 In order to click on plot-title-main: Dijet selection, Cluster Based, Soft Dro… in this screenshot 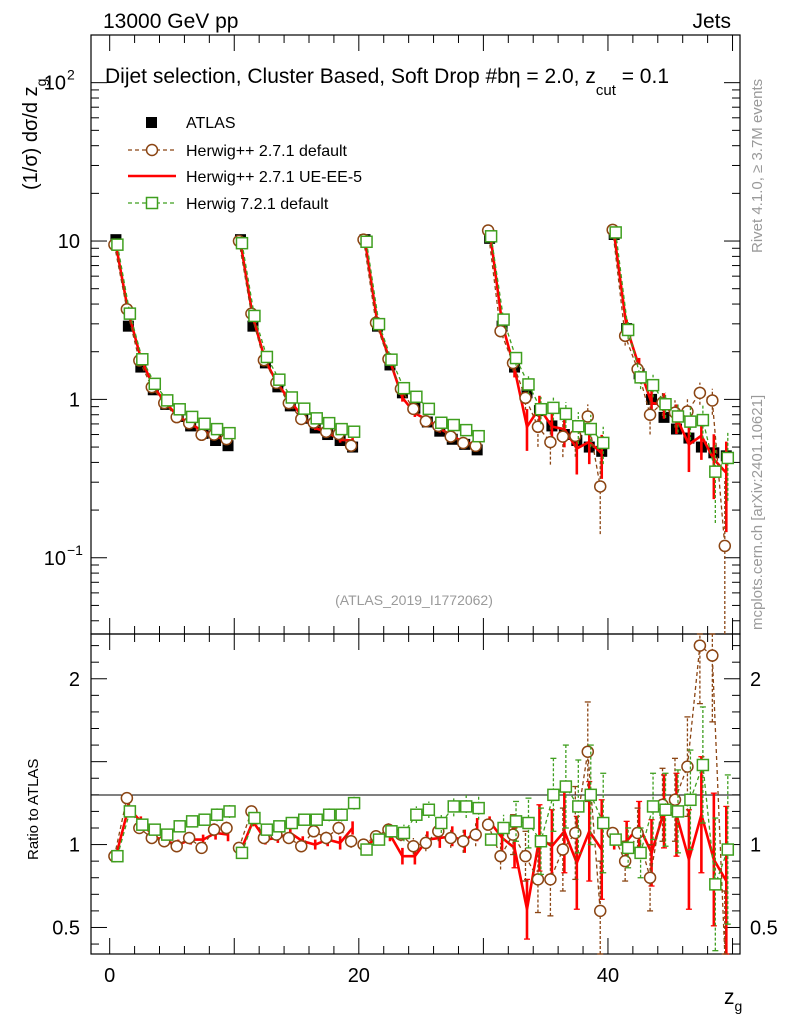, I will do `click(307, 76)`.